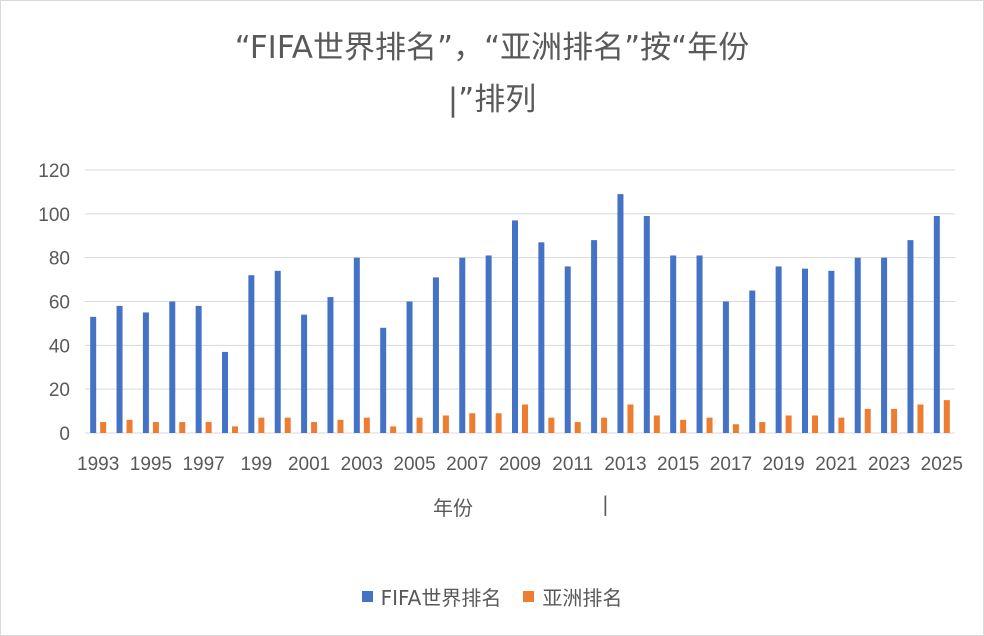 The width and height of the screenshot is (984, 636). I want to click on x-tick-label-9: 2011, so click(572, 464).